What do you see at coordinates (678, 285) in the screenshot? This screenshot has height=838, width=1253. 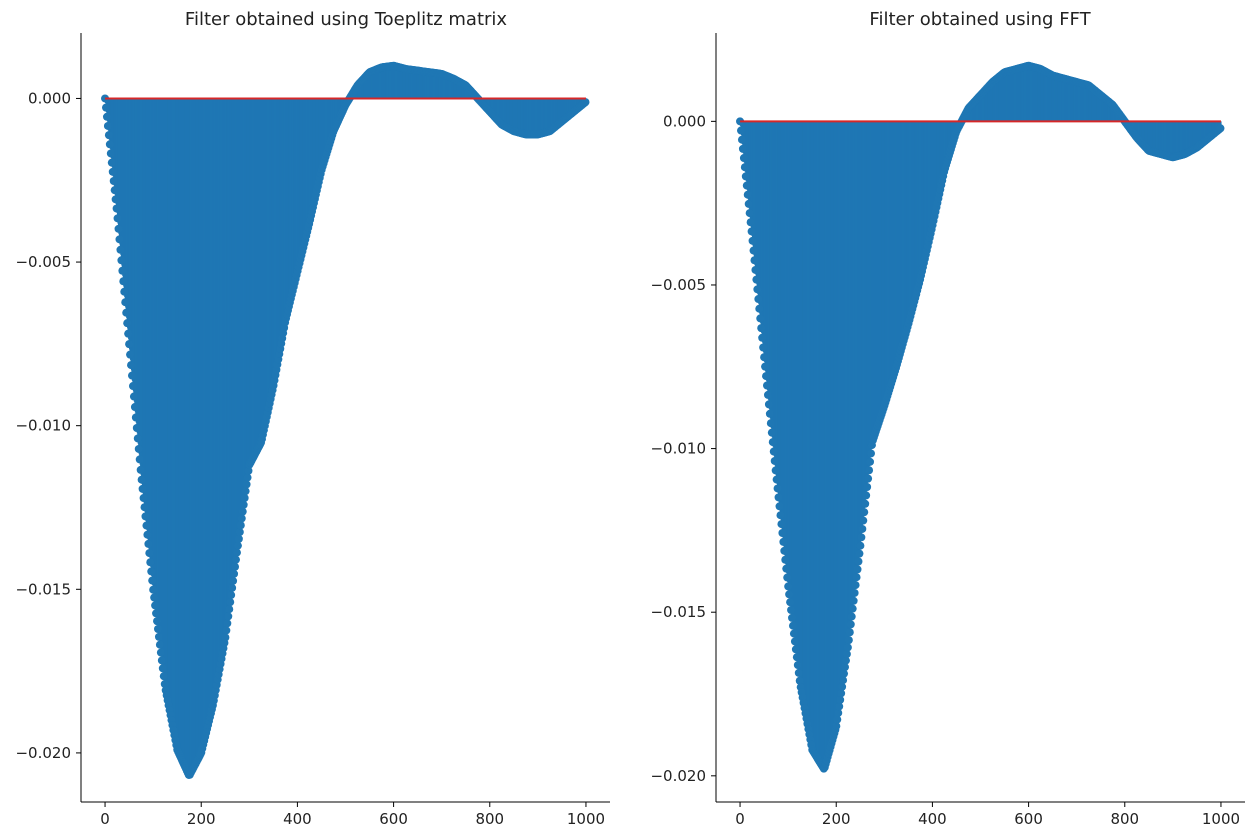 I see `y-tick-label: −0.005` at bounding box center [678, 285].